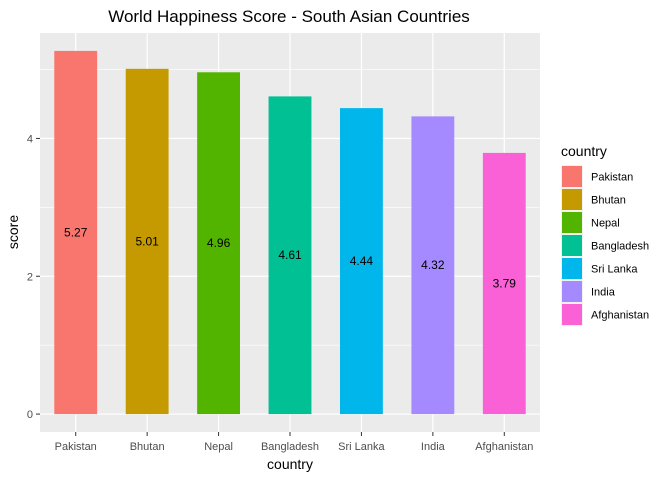 The image size is (672, 480). Describe the element at coordinates (30, 139) in the screenshot. I see `y-tick-label: 4` at that location.